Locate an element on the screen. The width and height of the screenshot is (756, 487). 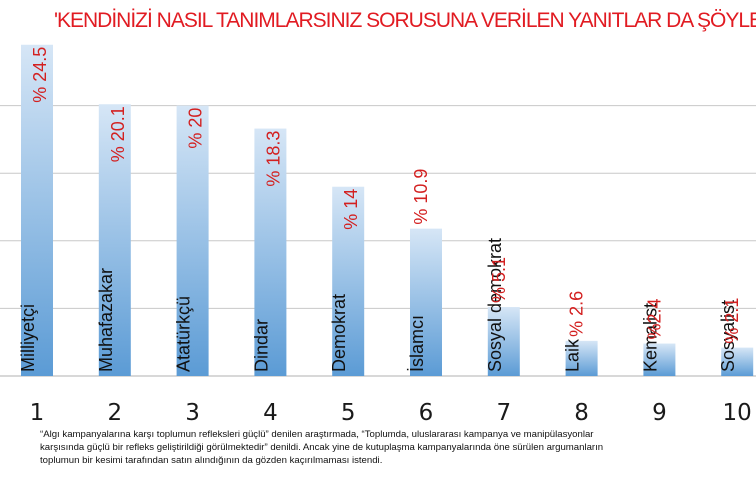
x-tick-label: 2 is located at coordinates (114, 413).